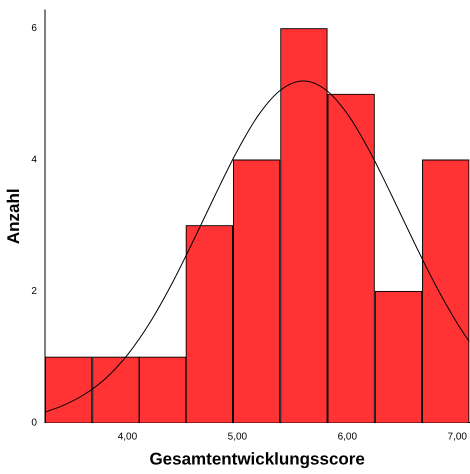 This screenshot has width=470, height=474. What do you see at coordinates (128, 436) in the screenshot?
I see `x-tick-label: 4,00` at bounding box center [128, 436].